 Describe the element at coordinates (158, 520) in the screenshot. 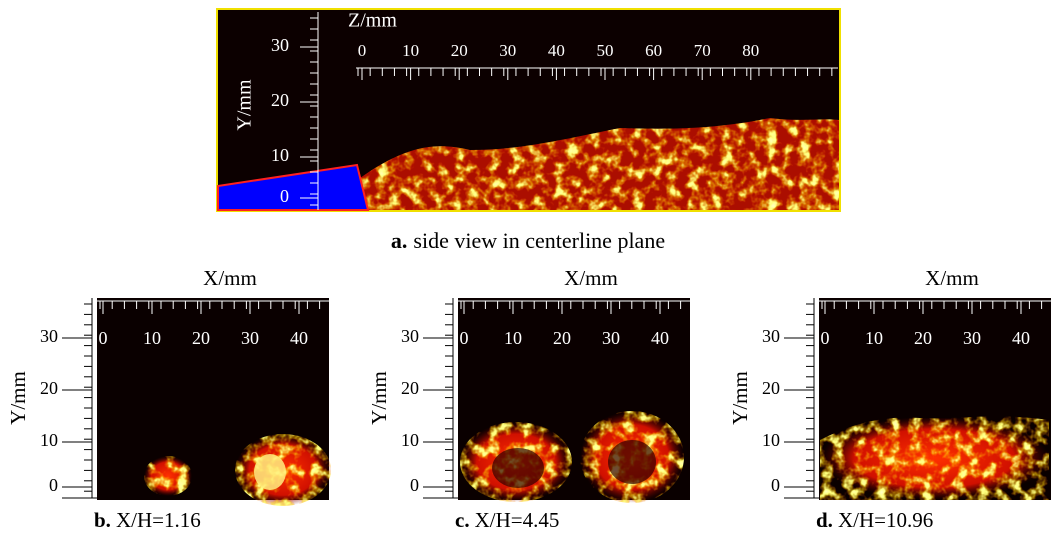

I see `caption-text: X/H=1.16` at that location.